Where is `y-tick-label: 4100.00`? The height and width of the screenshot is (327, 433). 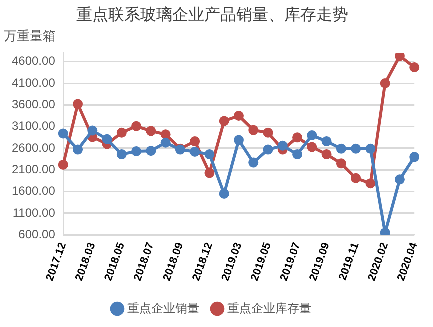
y-tick-label: 4100.00 is located at coordinates (34, 83).